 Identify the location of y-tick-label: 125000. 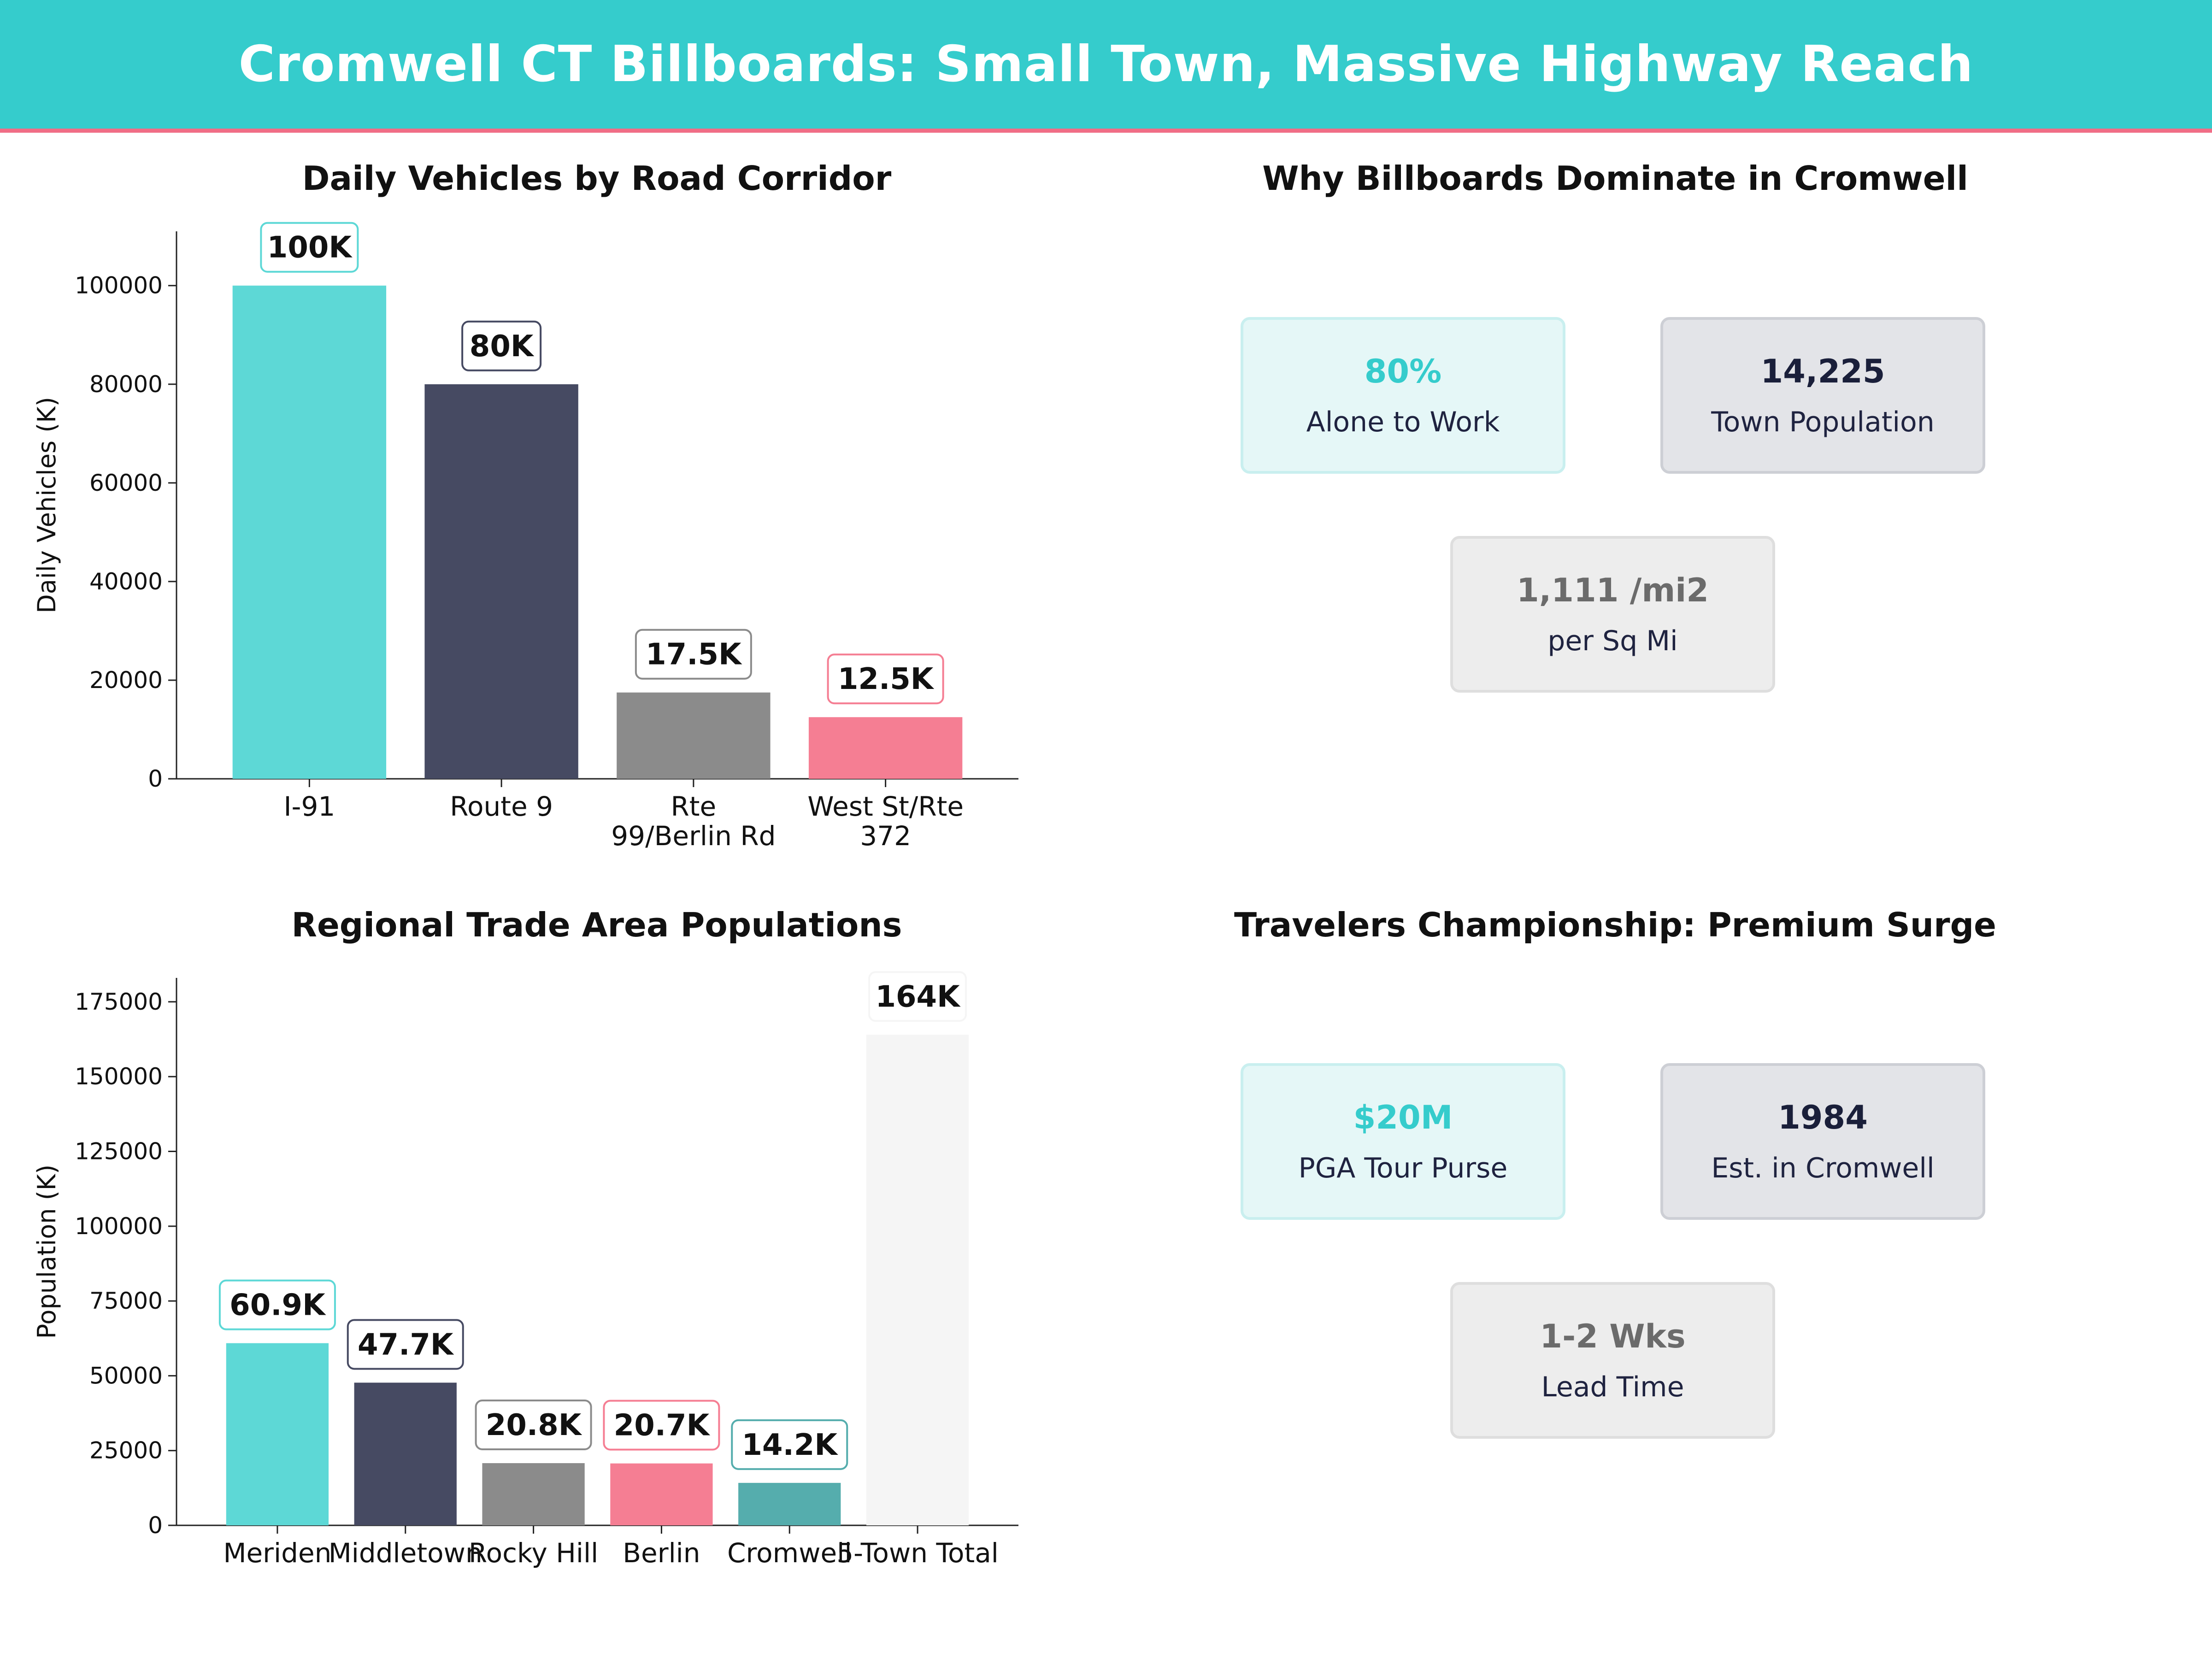
(119, 1151).